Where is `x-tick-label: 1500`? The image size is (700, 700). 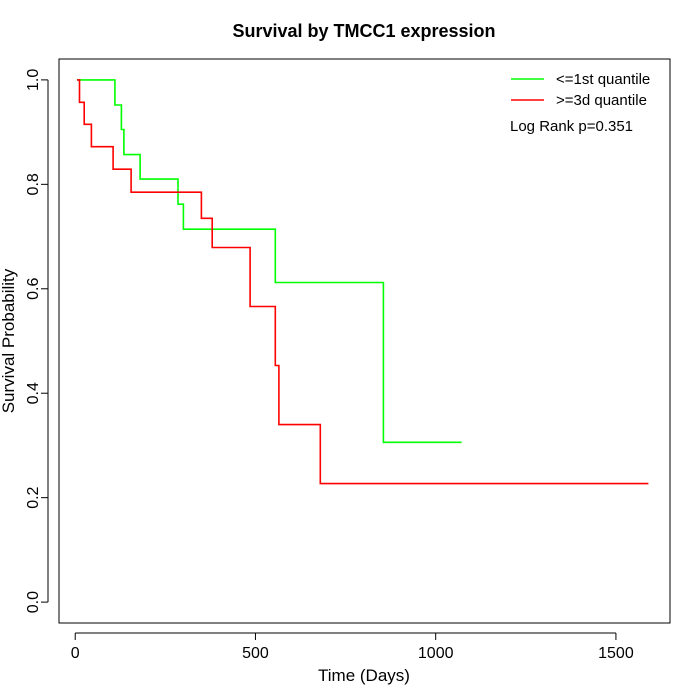 x-tick-label: 1500 is located at coordinates (616, 653).